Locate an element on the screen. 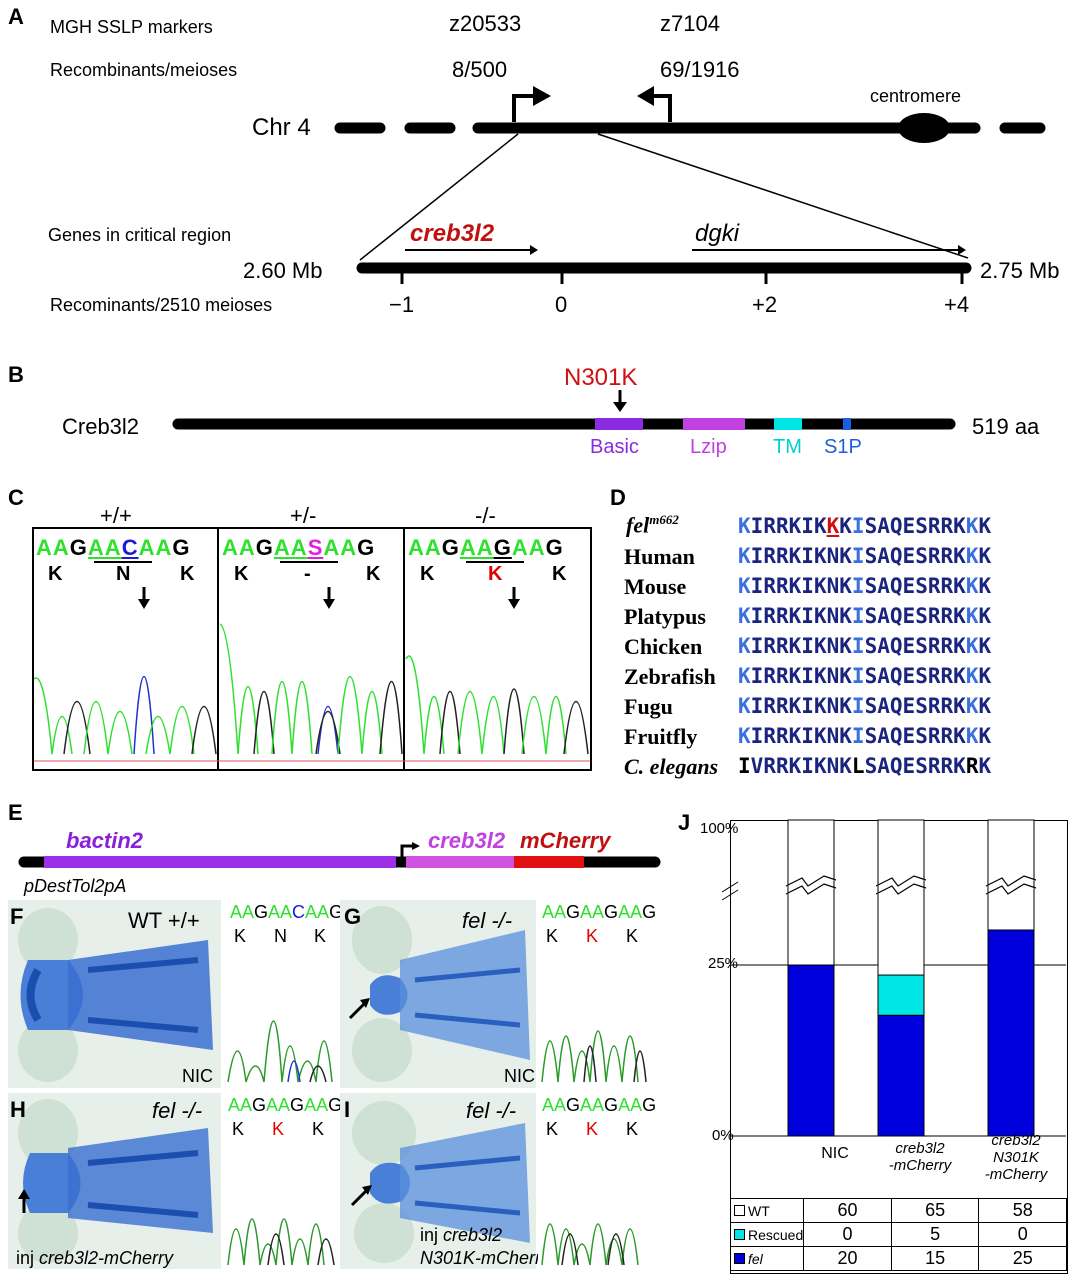 This screenshot has height=1280, width=1076. species-fruitfly: Fruitfly is located at coordinates (661, 736).